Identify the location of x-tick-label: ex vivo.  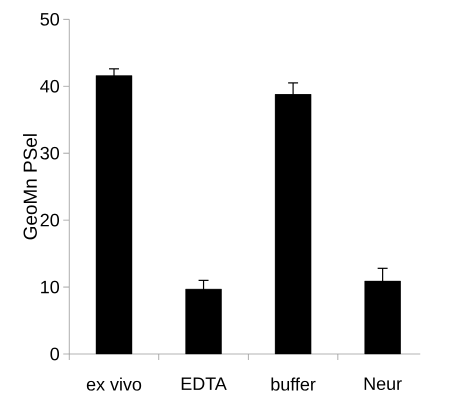
(114, 384).